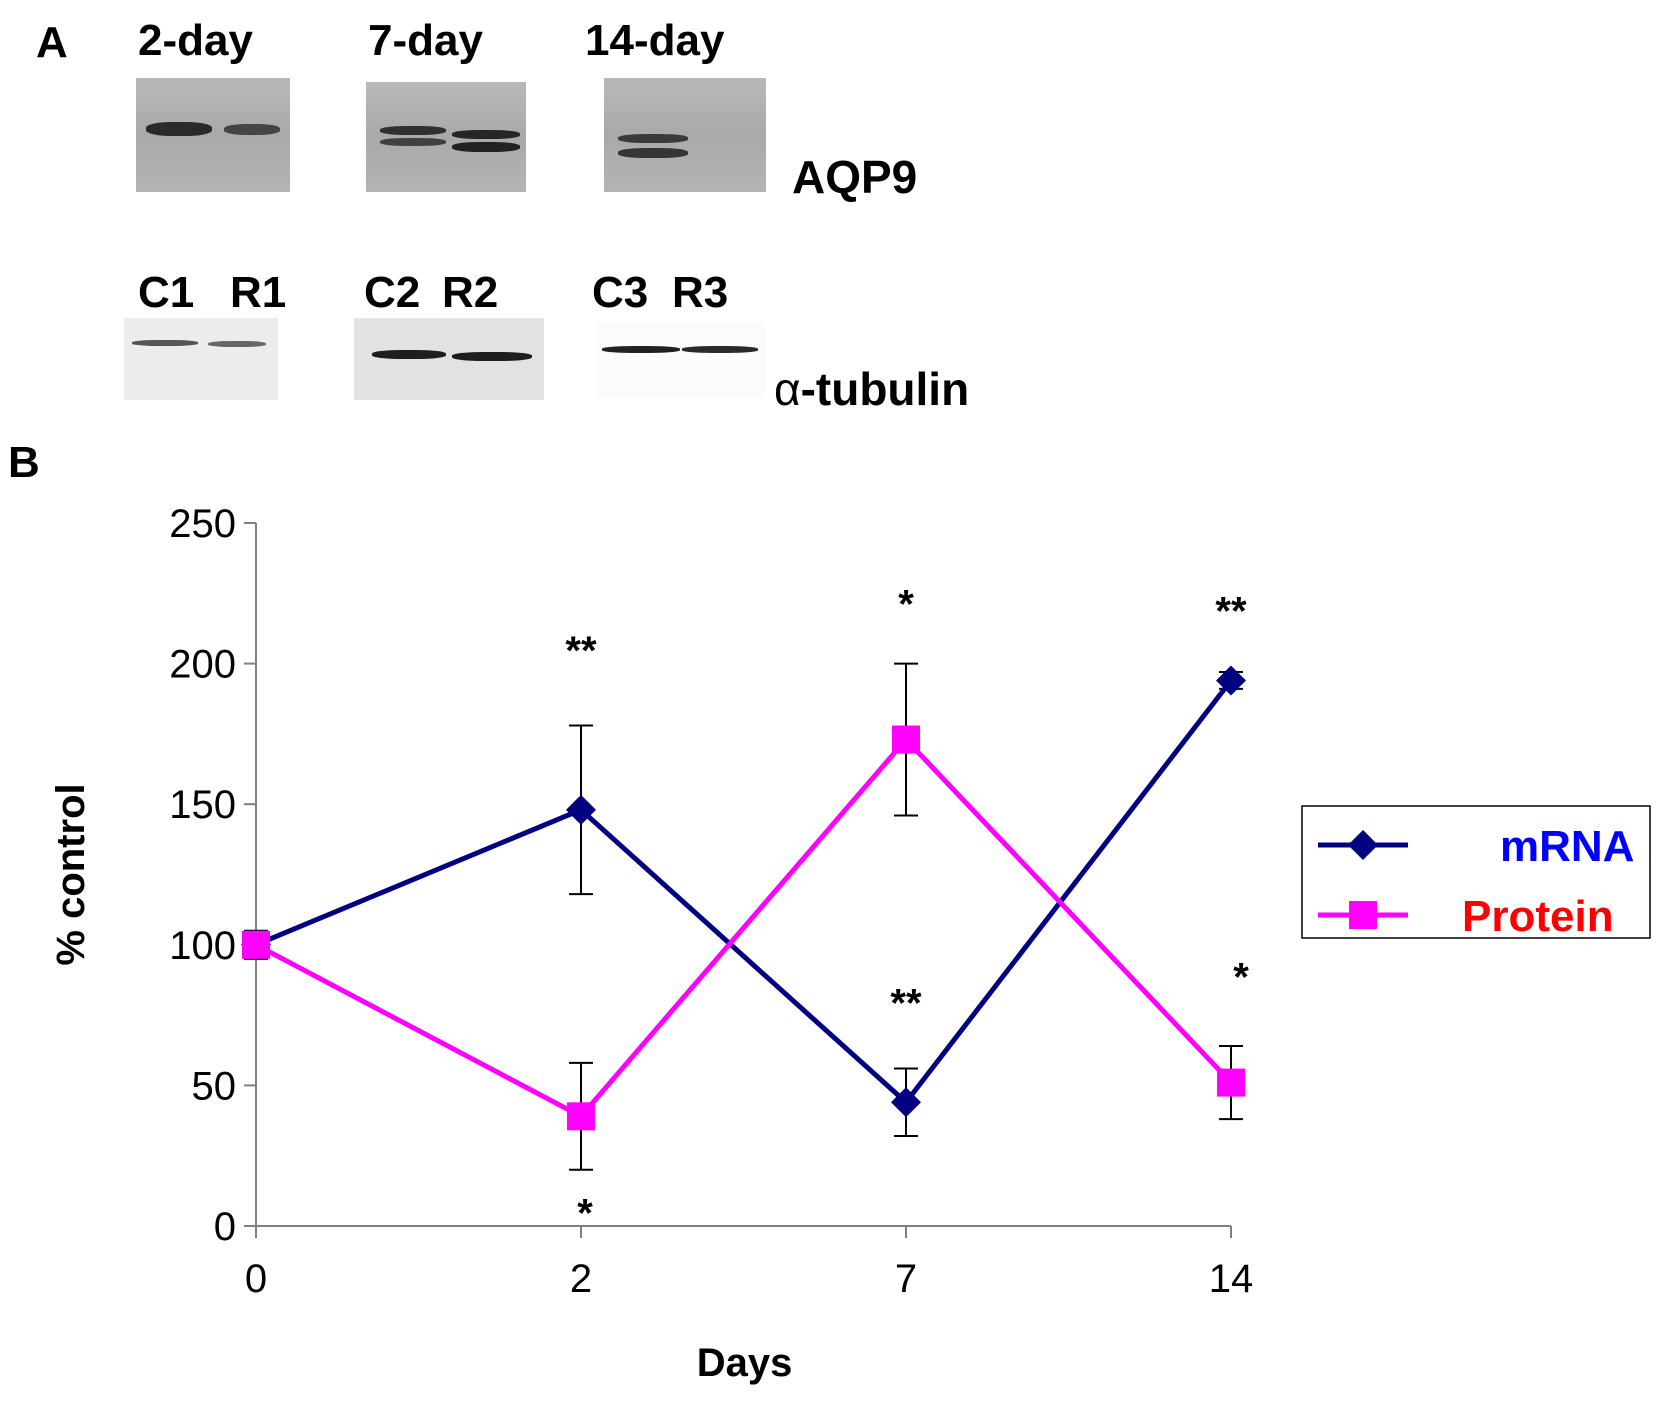 This screenshot has height=1404, width=1680. What do you see at coordinates (202, 524) in the screenshot?
I see `y-tick-label: 250` at bounding box center [202, 524].